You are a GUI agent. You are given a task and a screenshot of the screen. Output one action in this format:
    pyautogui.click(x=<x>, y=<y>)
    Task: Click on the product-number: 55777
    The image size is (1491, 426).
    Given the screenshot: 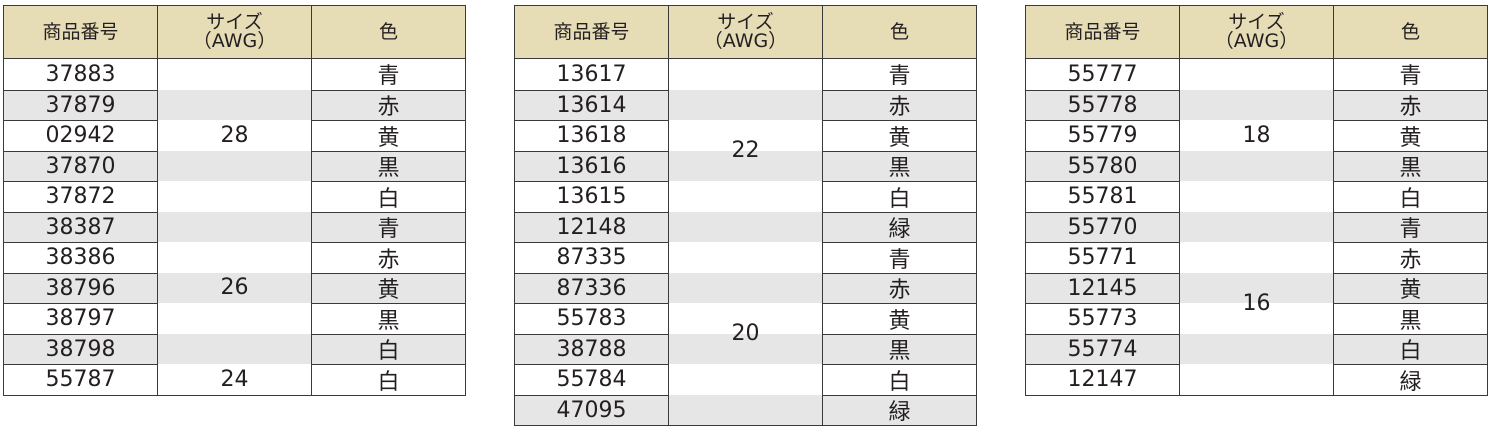 What is the action you would take?
    pyautogui.click(x=1102, y=74)
    